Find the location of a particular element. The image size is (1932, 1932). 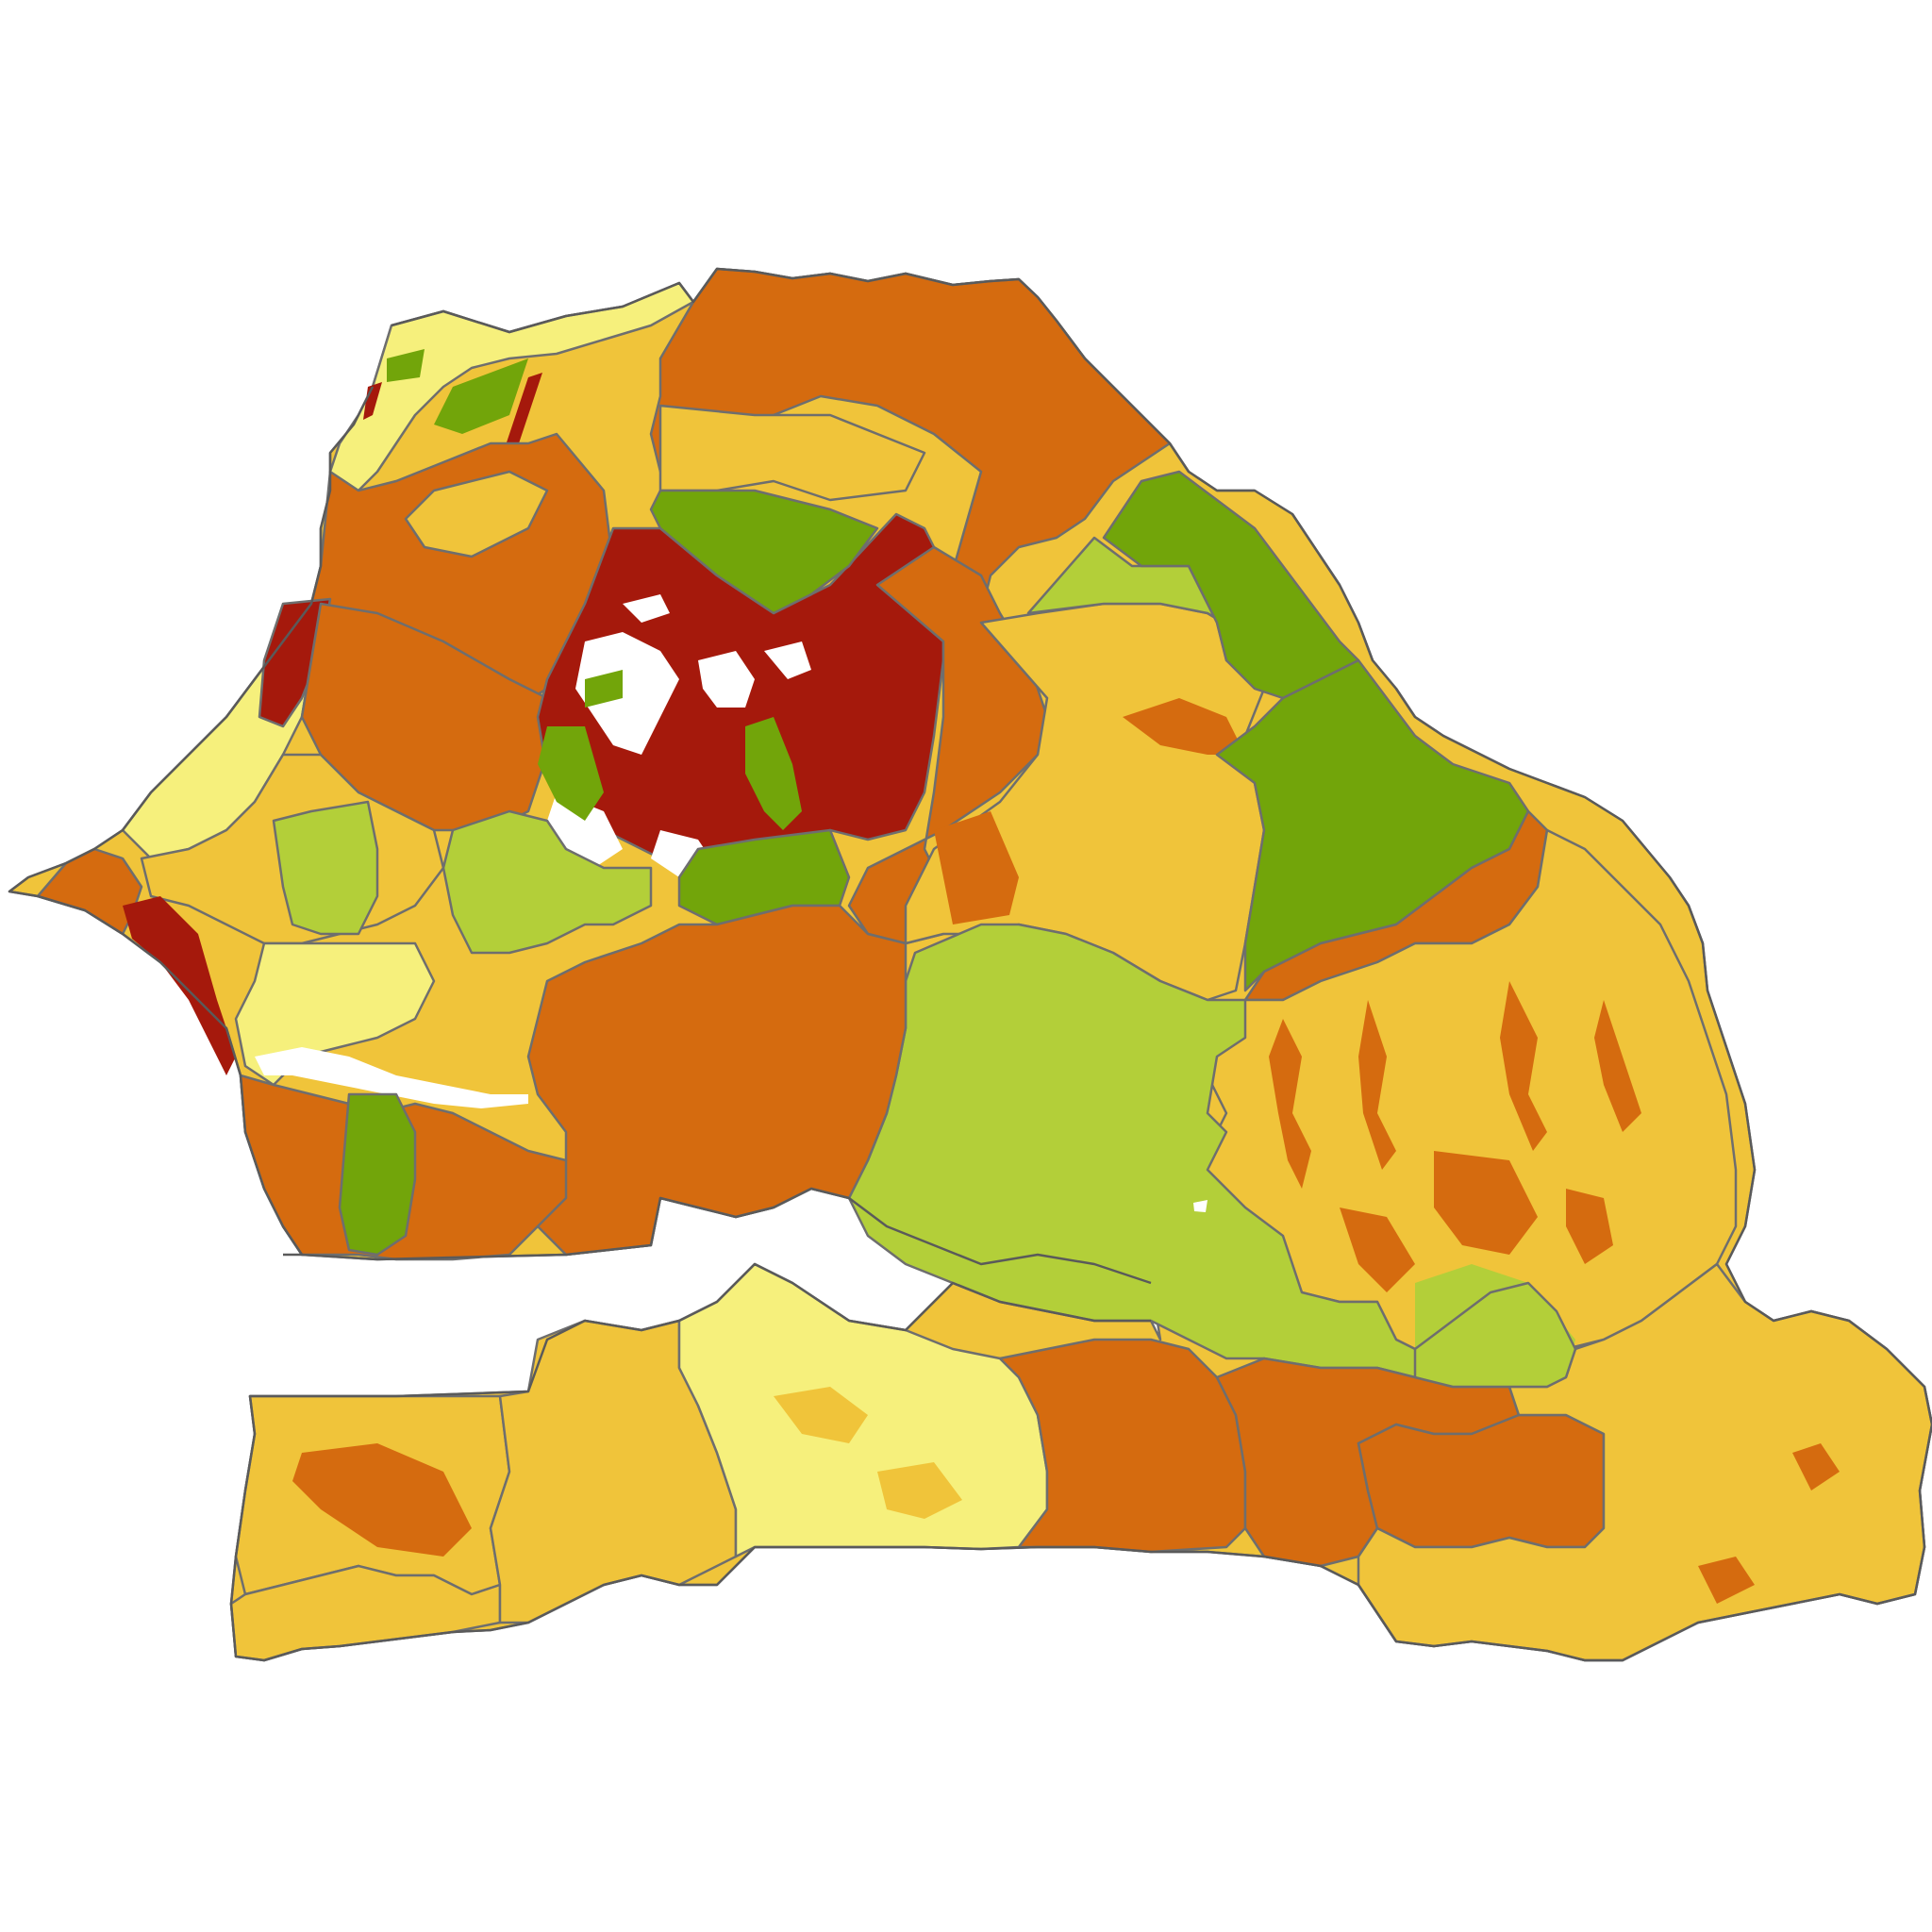

northwest-green-b is located at coordinates (481, 396).